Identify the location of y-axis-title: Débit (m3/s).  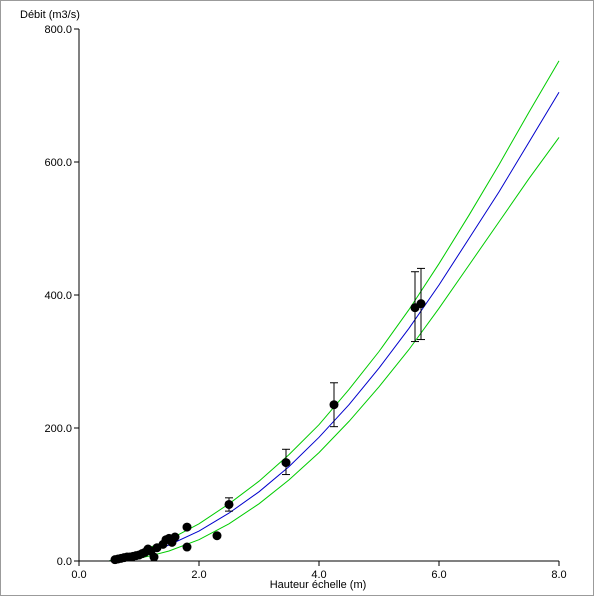
(50, 15).